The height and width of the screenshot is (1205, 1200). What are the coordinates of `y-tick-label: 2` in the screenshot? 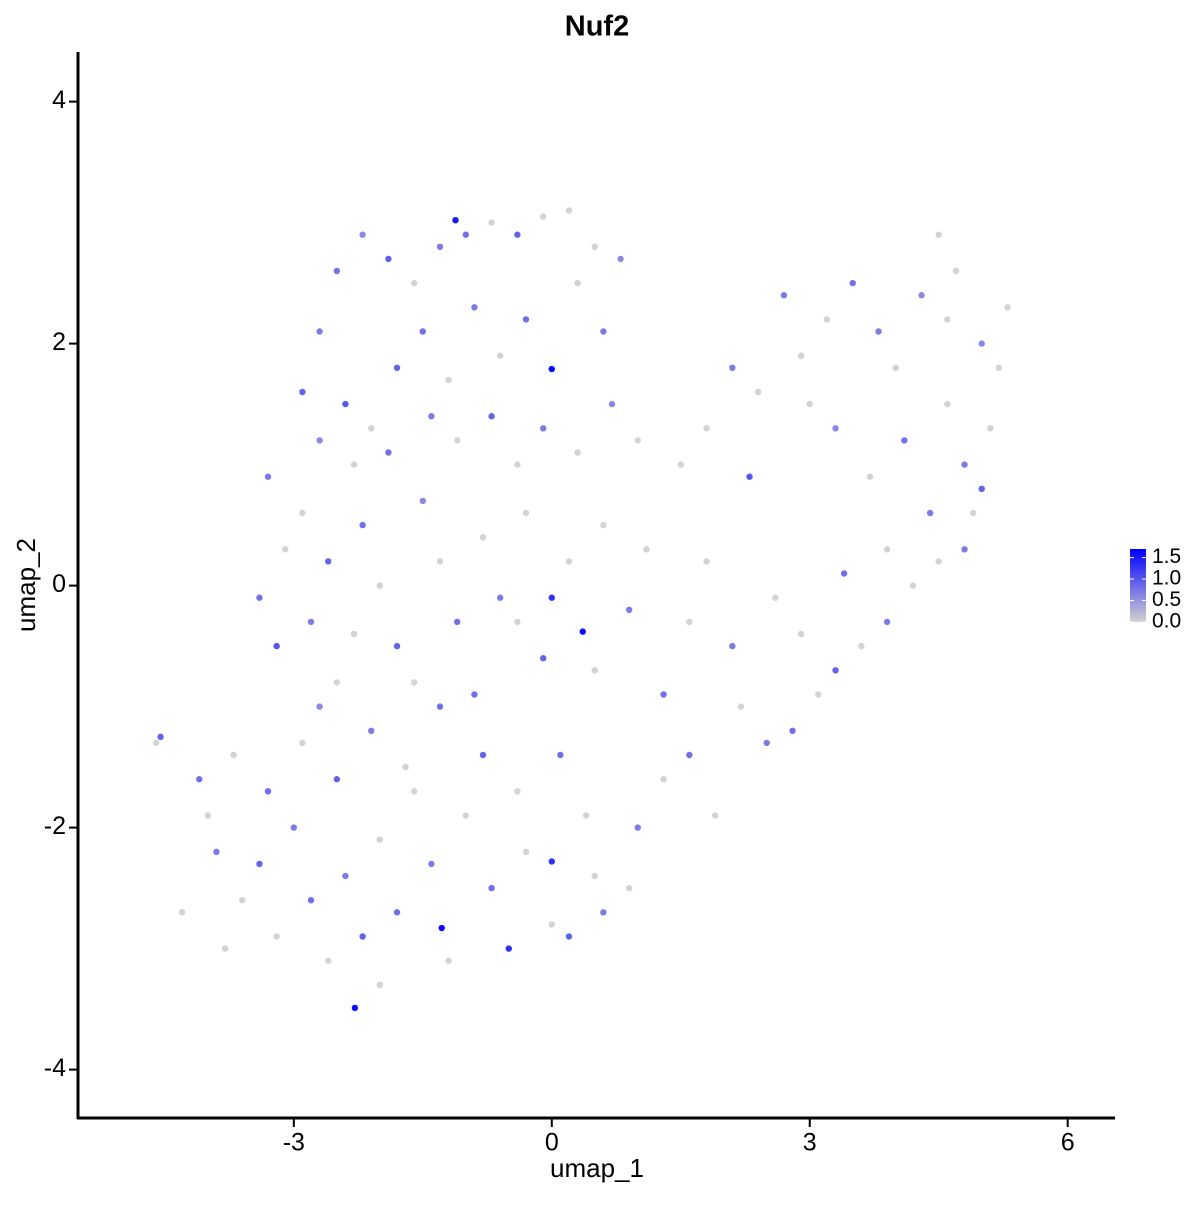 It's located at (59, 342).